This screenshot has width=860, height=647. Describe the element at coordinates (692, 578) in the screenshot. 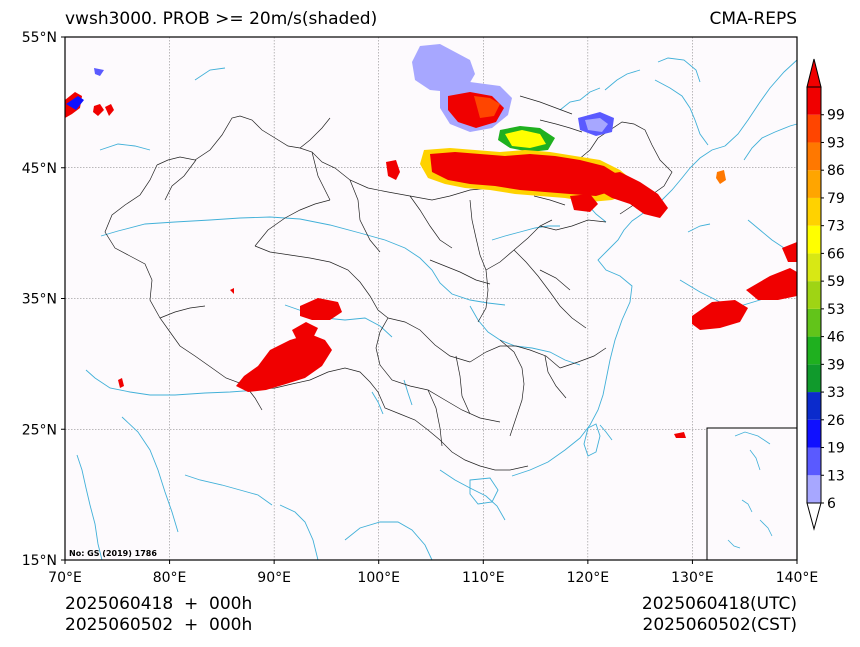

I see `lon-tick-label: 130°E` at that location.